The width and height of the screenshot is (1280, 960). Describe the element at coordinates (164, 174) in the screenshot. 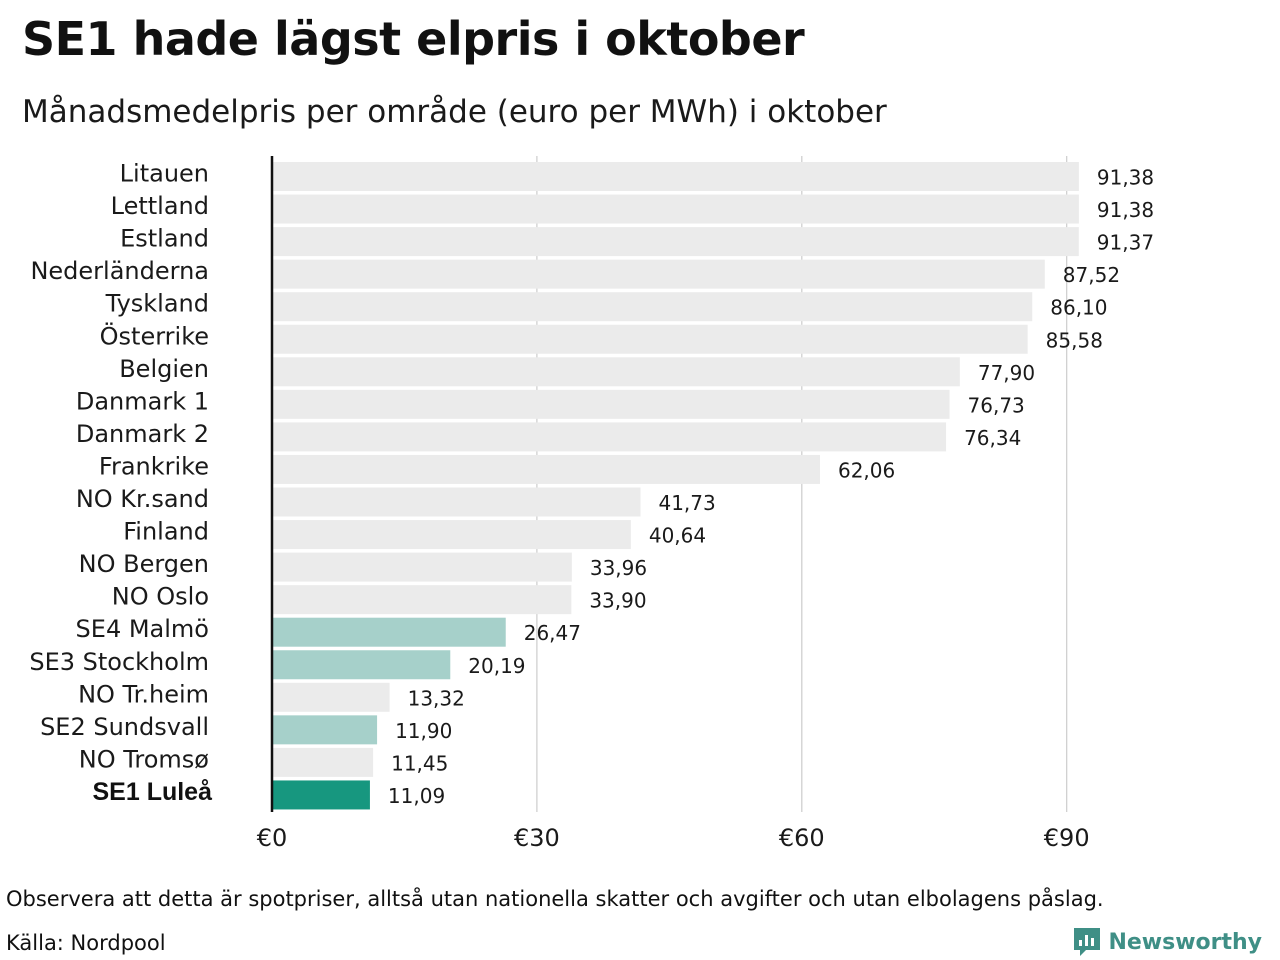

I see `category-label: Litauen` at that location.